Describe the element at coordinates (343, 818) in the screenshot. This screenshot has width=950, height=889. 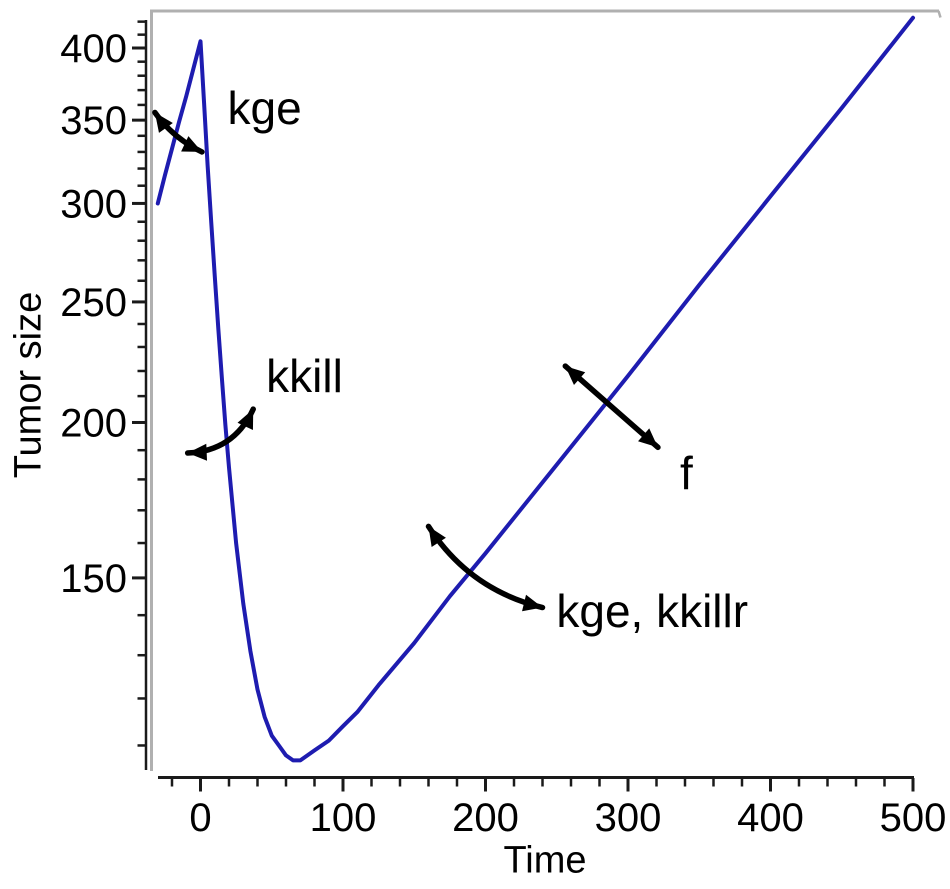
I see `x-tick-label: 100` at that location.